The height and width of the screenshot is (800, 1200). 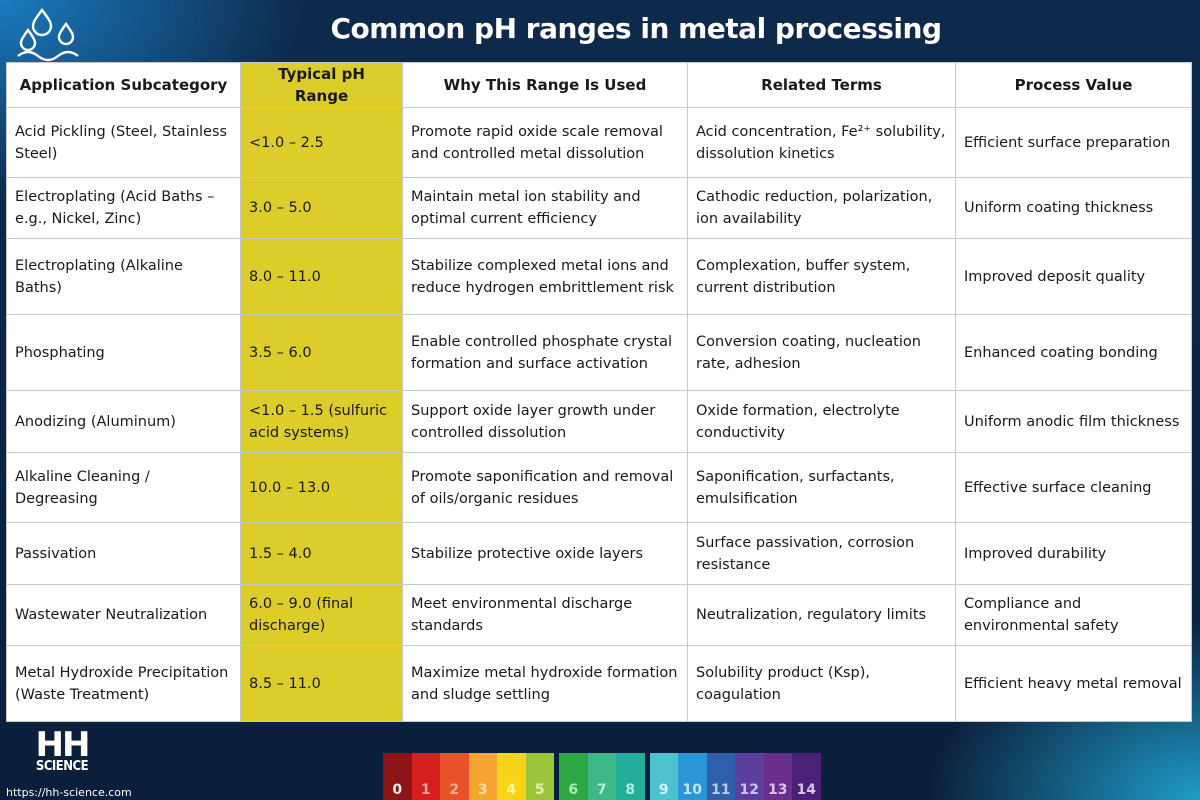 What do you see at coordinates (321, 85) in the screenshot?
I see `header-ph-range: Typical pH Range` at bounding box center [321, 85].